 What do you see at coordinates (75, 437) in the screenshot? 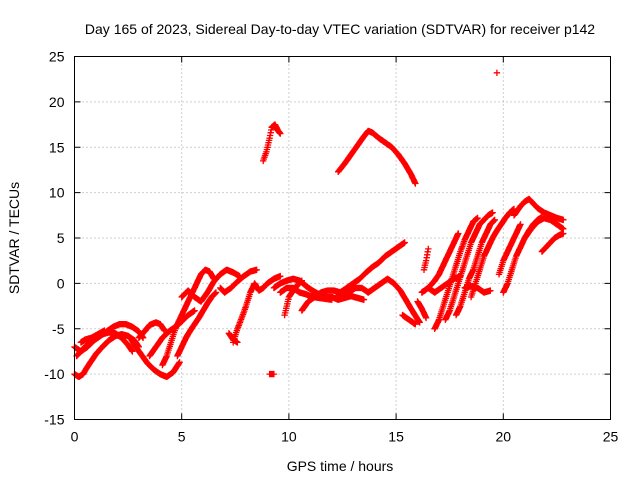
I see `x-tick-label: 0` at bounding box center [75, 437].